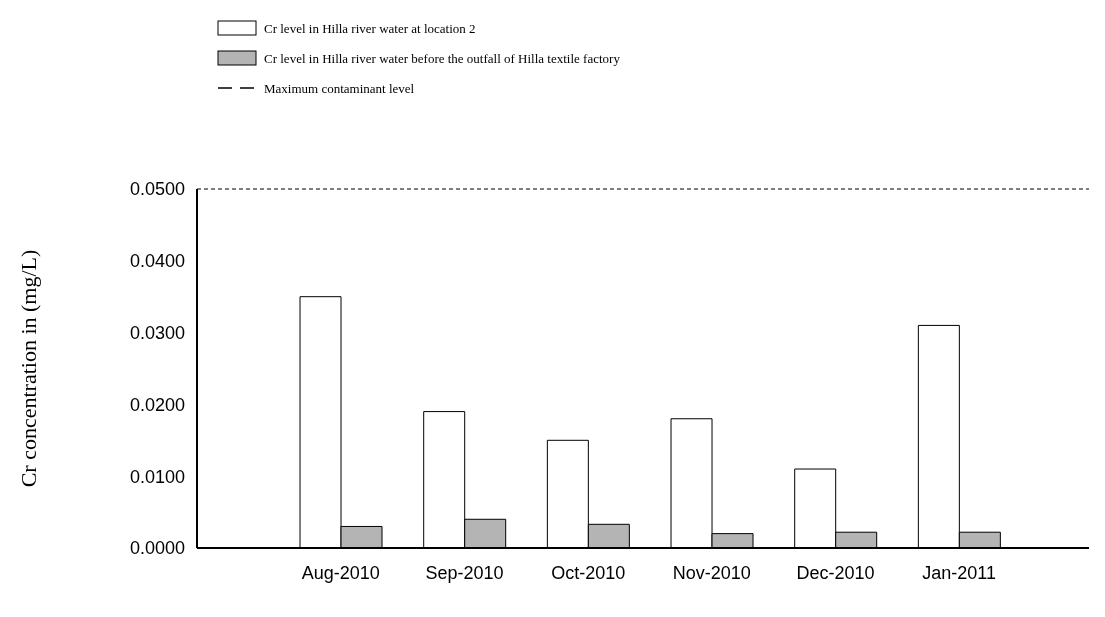 This screenshot has height=617, width=1105. What do you see at coordinates (157, 189) in the screenshot?
I see `y-tick-label: 0.0500` at bounding box center [157, 189].